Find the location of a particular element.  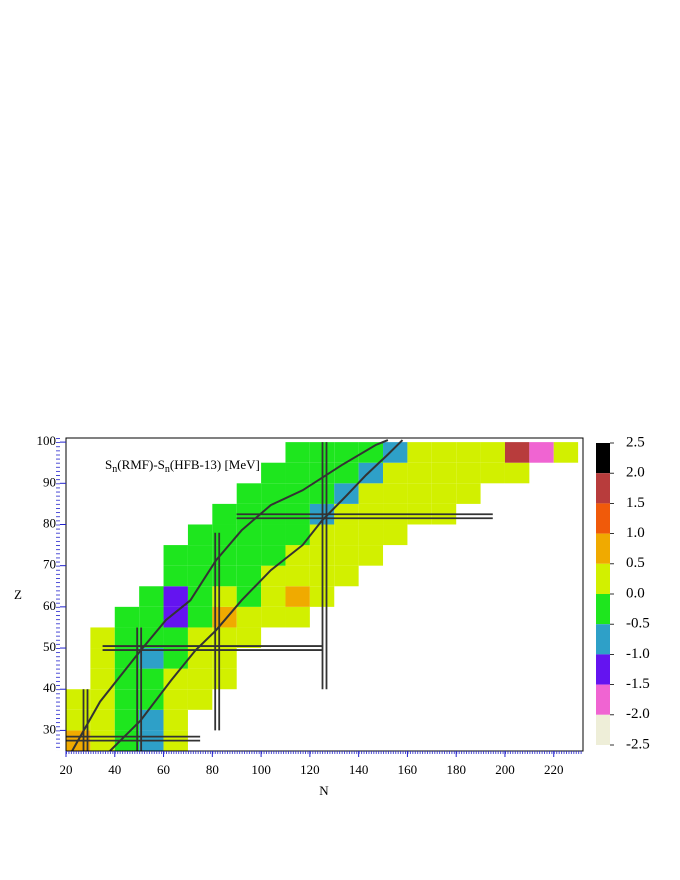

annotation-part: (HFB-13) [MeV] is located at coordinates (215, 464).